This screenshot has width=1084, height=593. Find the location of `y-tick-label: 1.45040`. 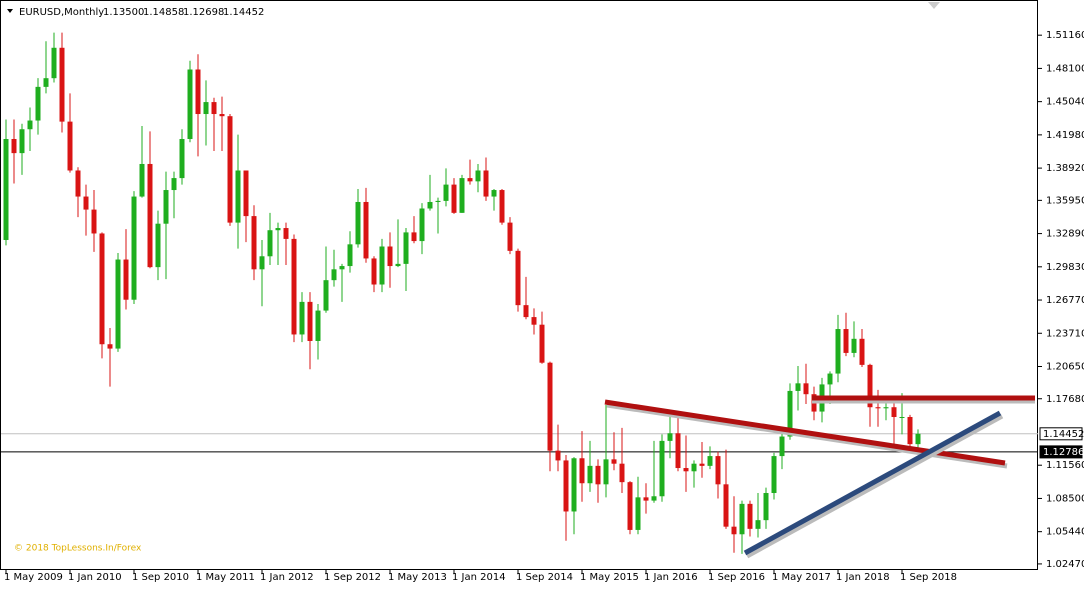

y-tick-label: 1.45040 is located at coordinates (1065, 102).